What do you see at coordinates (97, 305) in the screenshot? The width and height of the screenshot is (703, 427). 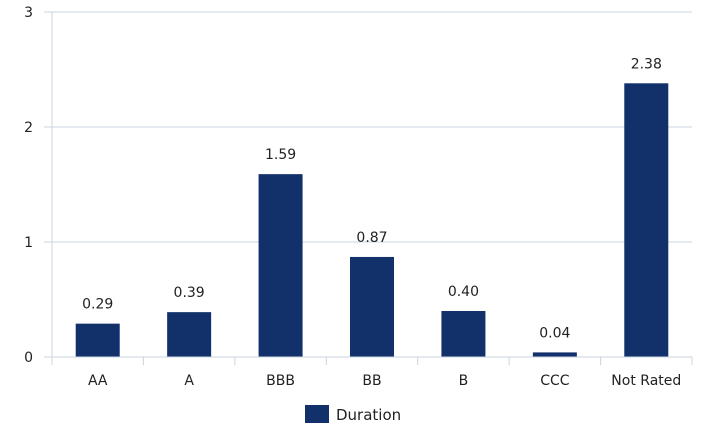 I see `data-label: 0.29` at bounding box center [97, 305].